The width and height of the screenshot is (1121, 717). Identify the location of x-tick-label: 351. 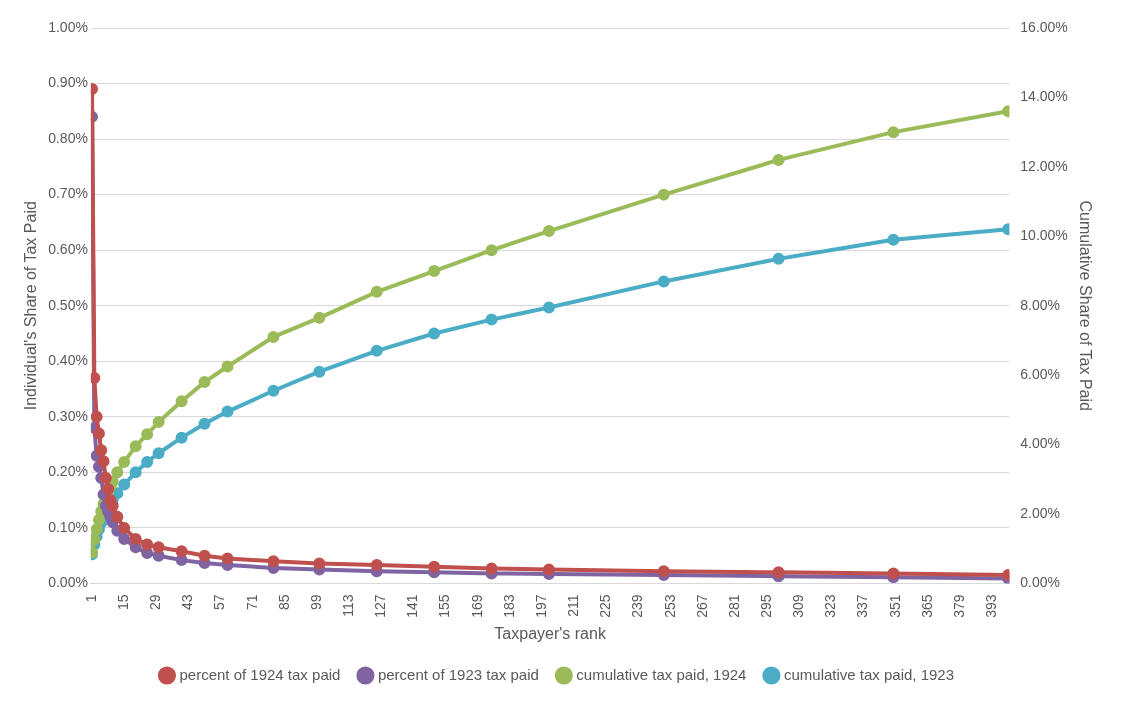
(894, 606).